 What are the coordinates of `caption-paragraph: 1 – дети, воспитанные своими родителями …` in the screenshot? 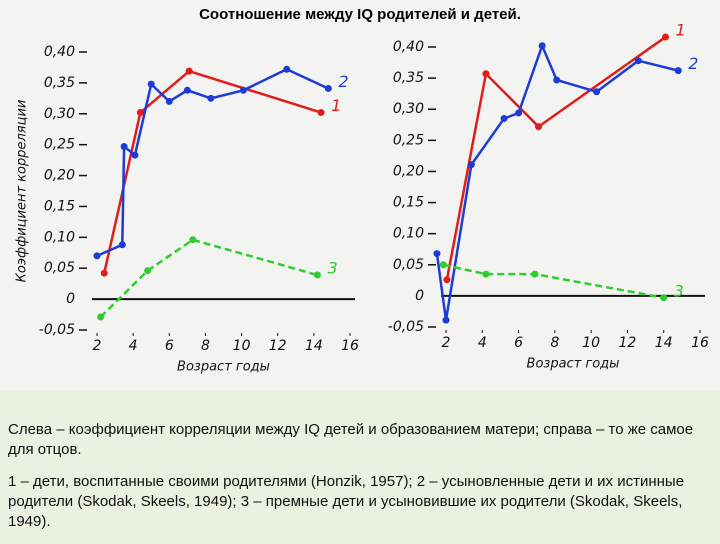 It's located at (346, 501).